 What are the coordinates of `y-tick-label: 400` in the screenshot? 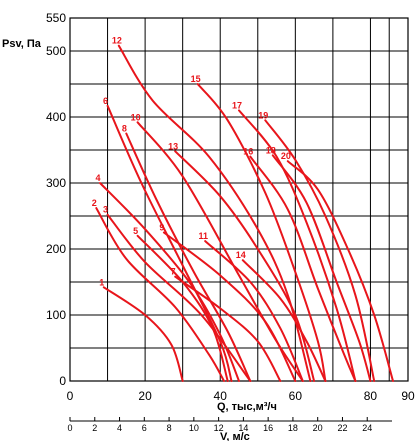 It's located at (56, 117).